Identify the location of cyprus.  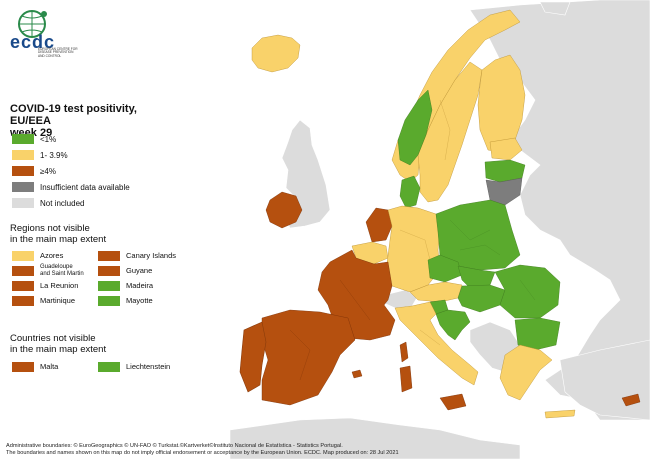
(631, 400).